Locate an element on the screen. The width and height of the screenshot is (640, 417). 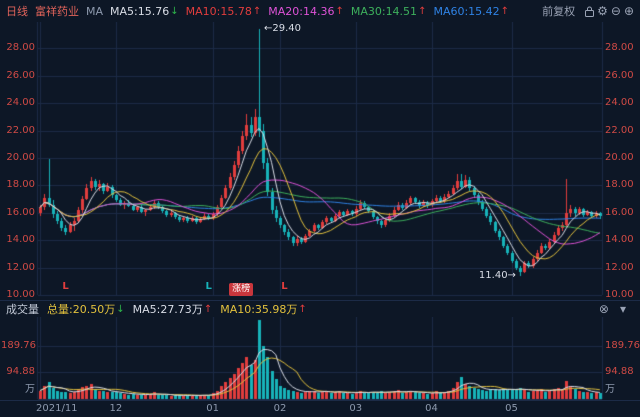
ma60-trend-up-icon: ↑ is located at coordinates (505, 11).